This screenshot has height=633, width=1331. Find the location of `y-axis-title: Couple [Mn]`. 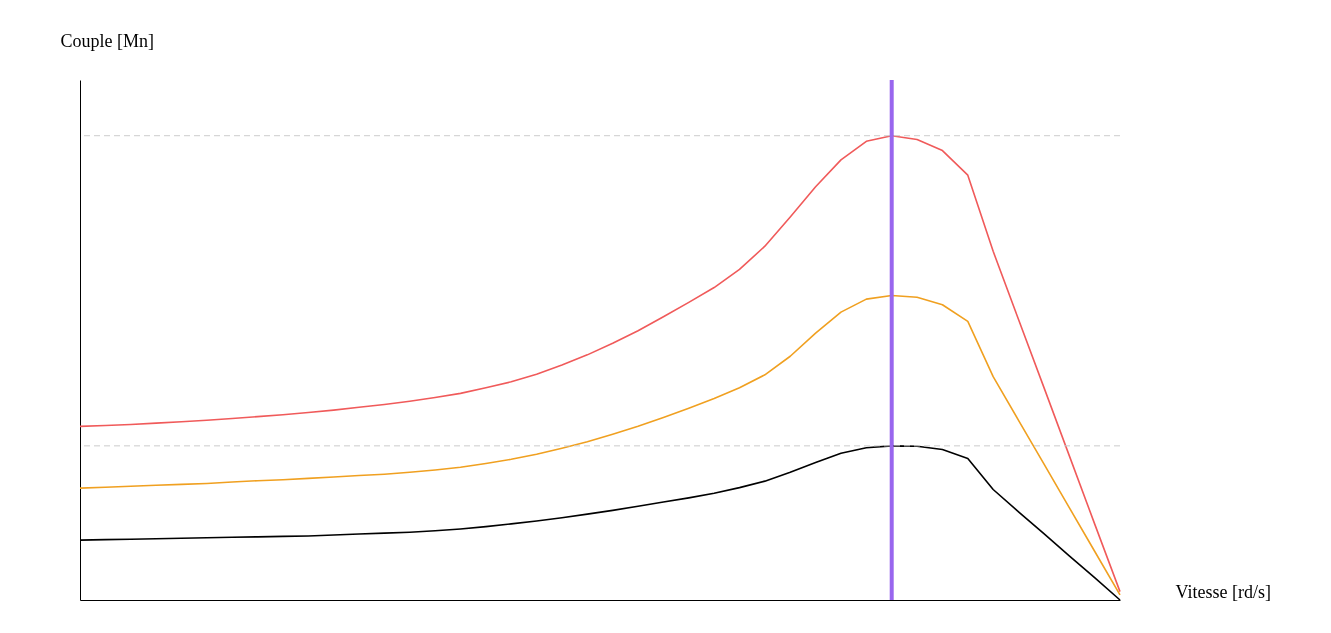

y-axis-title: Couple [Mn] is located at coordinates (107, 40).